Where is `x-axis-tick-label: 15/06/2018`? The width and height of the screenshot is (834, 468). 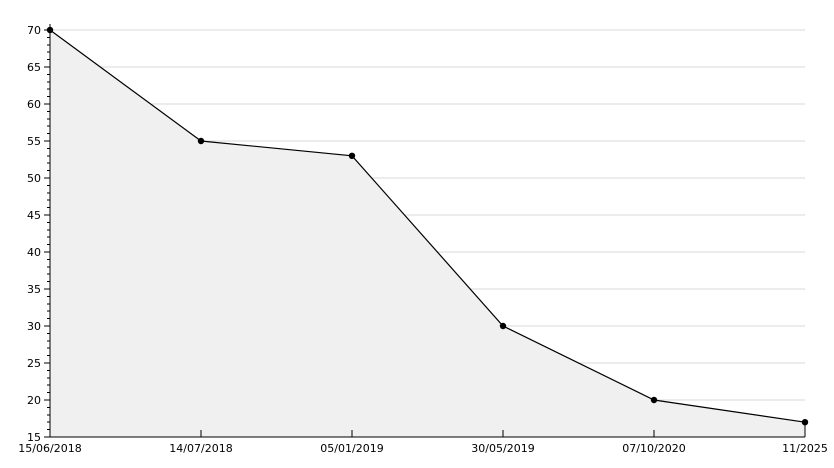 x-axis-tick-label: 15/06/2018 is located at coordinates (49, 448).